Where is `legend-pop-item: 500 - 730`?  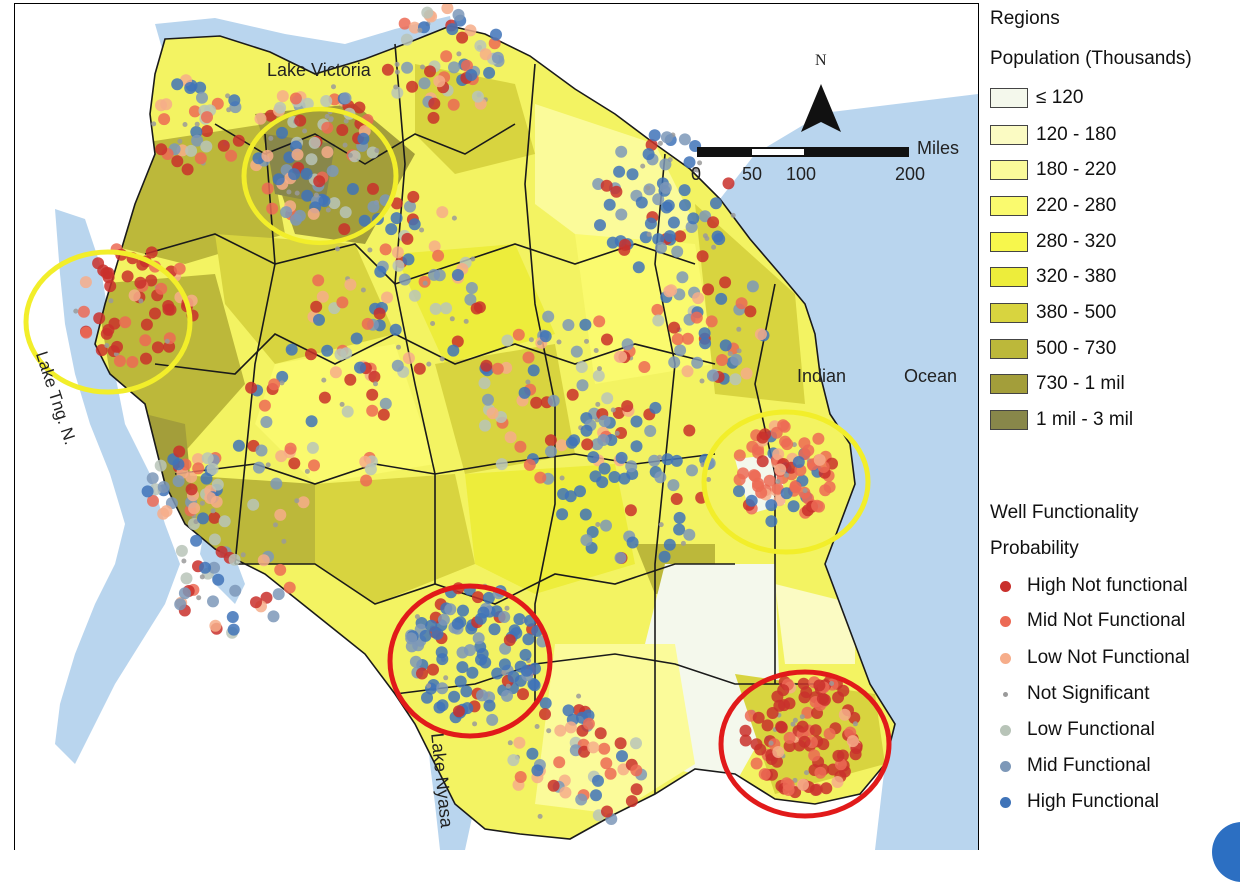
legend-pop-item: 500 - 730 is located at coordinates (1053, 349).